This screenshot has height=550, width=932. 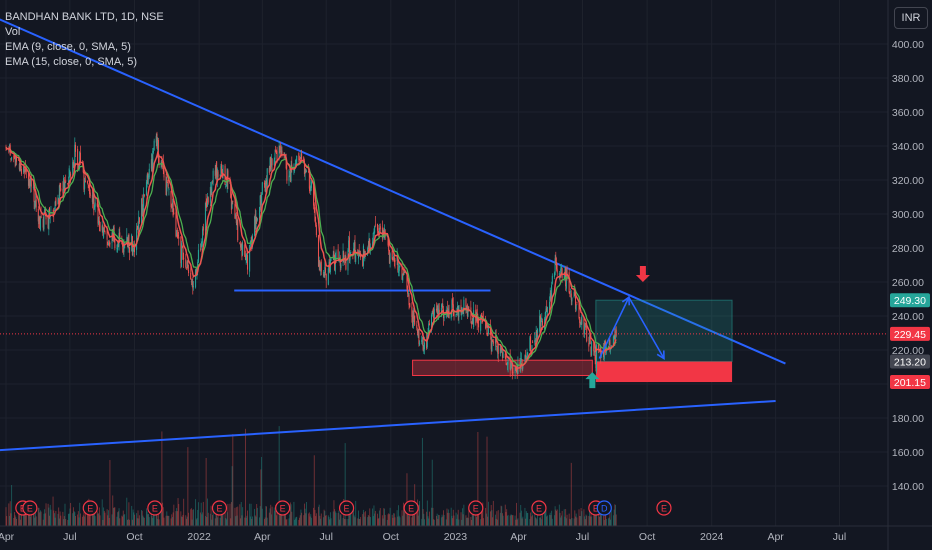 What do you see at coordinates (911, 18) in the screenshot?
I see `currency-button: INR` at bounding box center [911, 18].